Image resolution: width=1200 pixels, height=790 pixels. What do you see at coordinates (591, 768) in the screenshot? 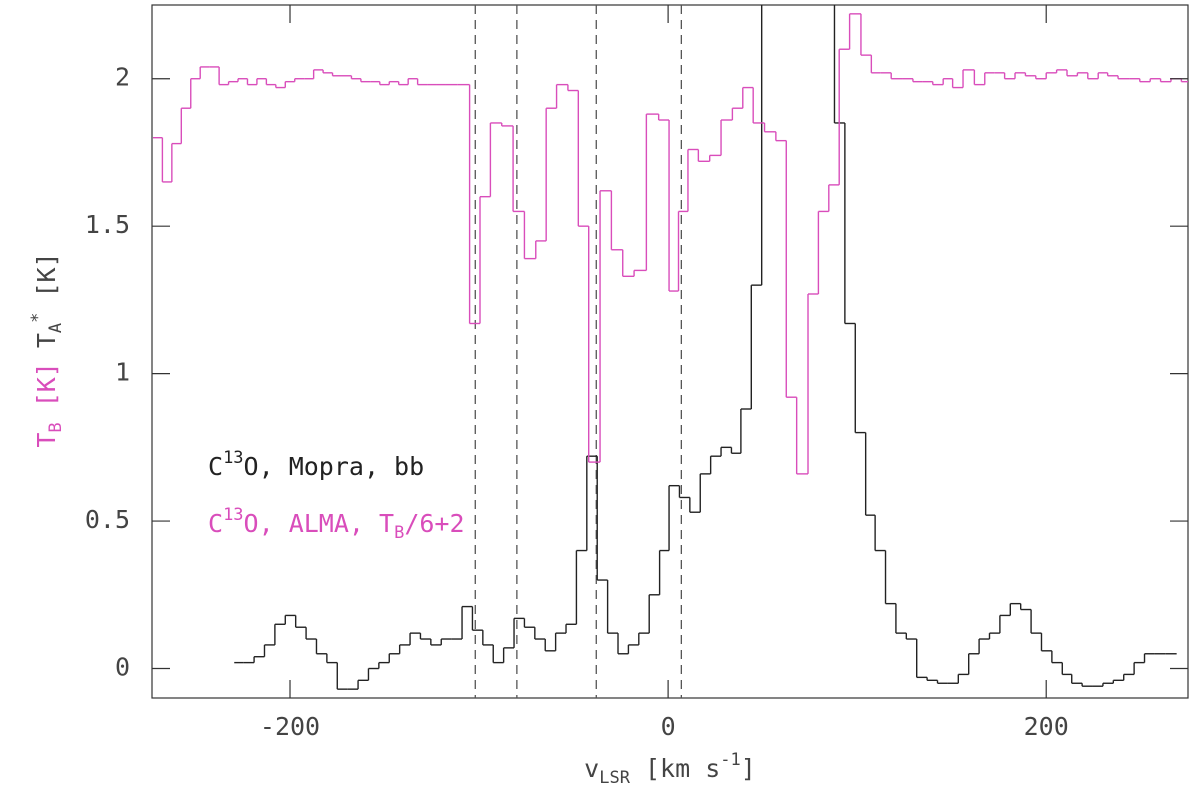
I see `text-run: v` at bounding box center [591, 768].